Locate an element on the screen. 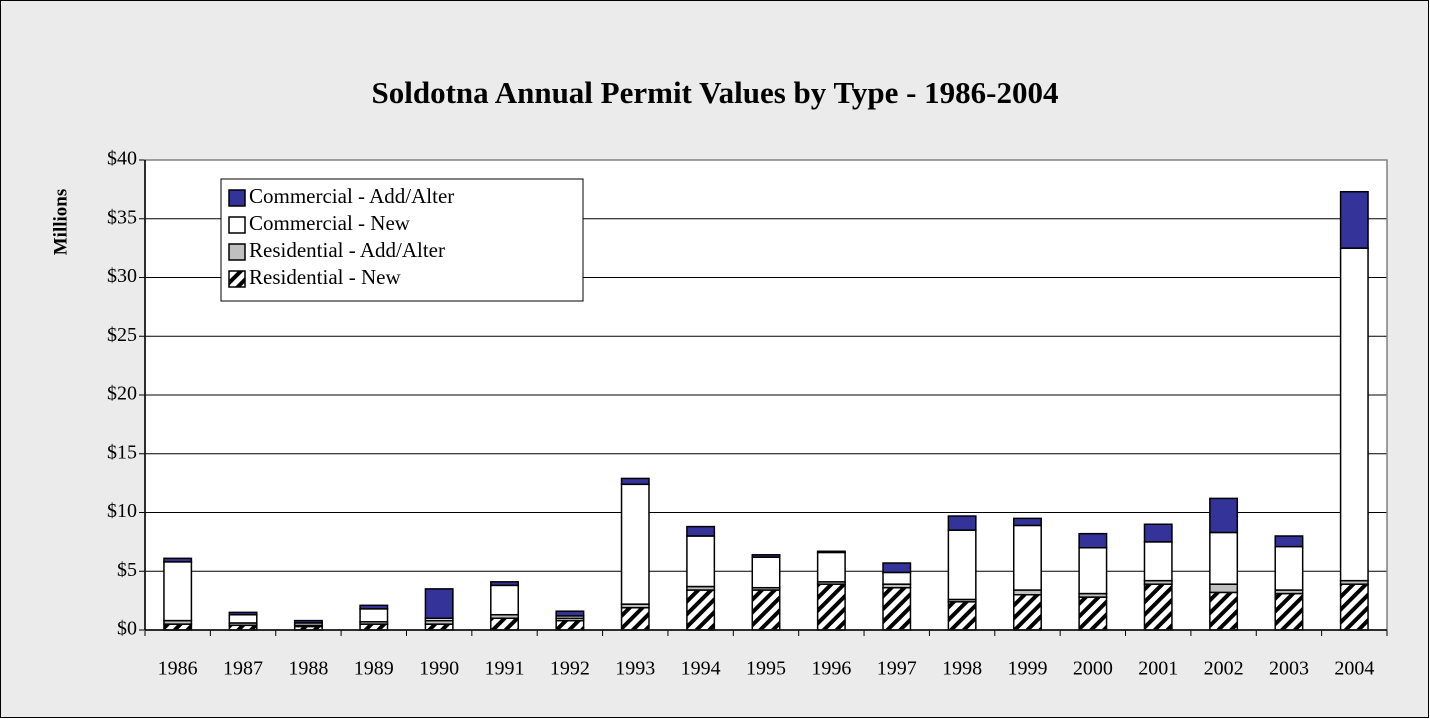  x-tick-label: 1991 is located at coordinates (505, 669).